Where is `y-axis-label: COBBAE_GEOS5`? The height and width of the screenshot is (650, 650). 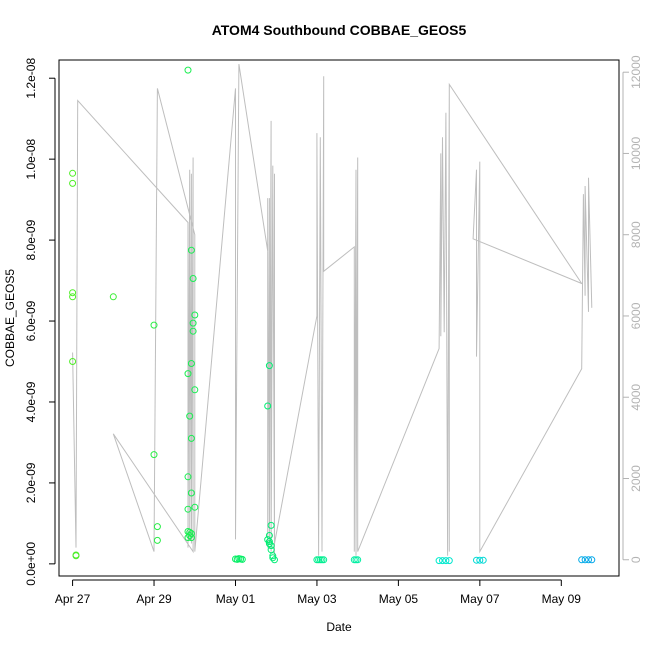 y-axis-label: COBBAE_GEOS5 is located at coordinates (10, 318).